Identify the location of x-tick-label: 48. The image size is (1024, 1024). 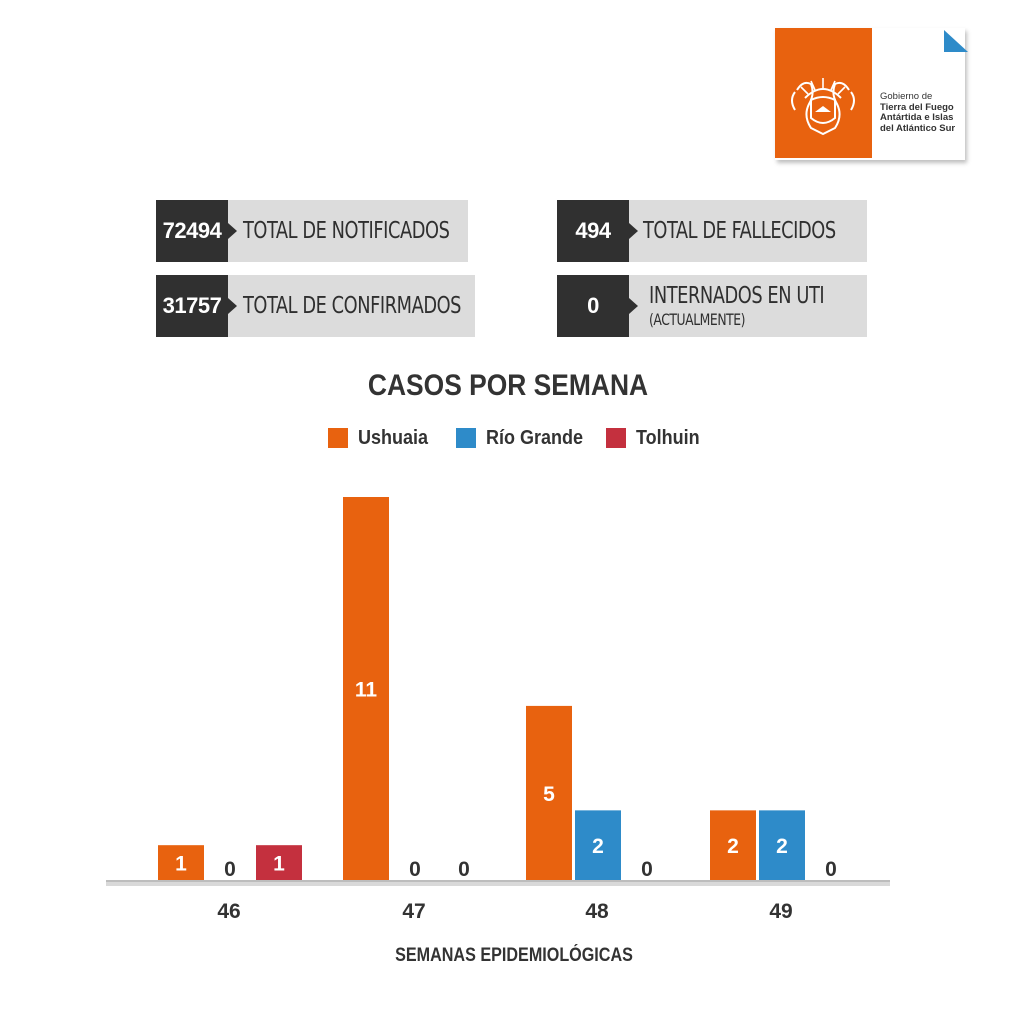
(597, 911).